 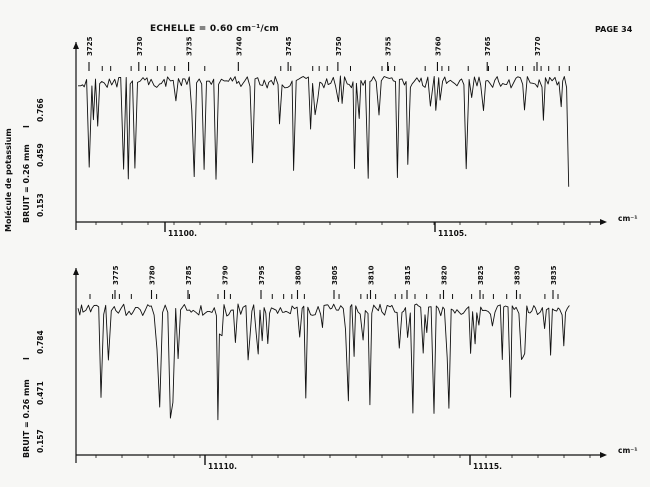 I want to click on line-number-1-7: 3760, so click(x=438, y=46).